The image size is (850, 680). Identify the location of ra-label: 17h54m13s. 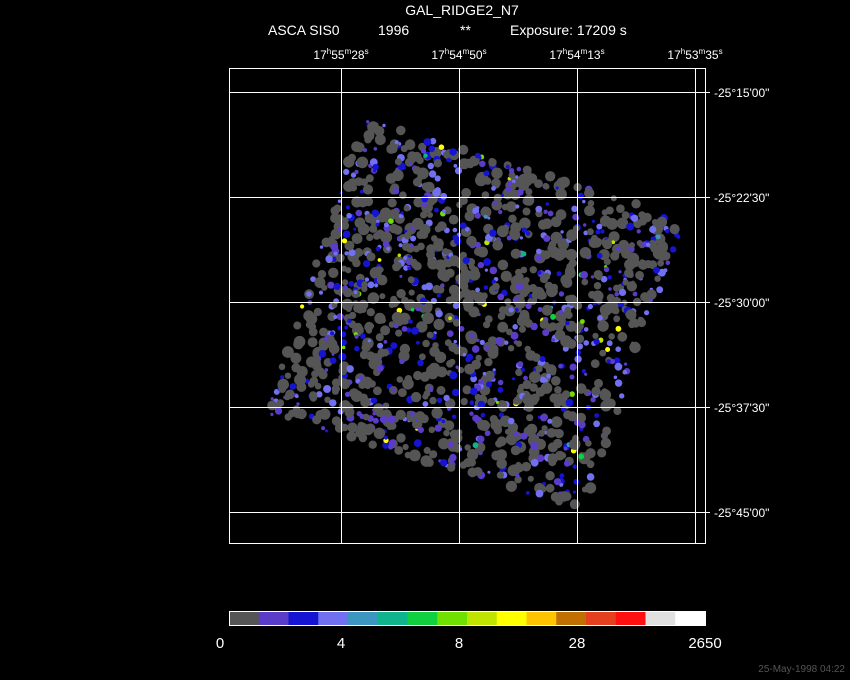
(576, 54).